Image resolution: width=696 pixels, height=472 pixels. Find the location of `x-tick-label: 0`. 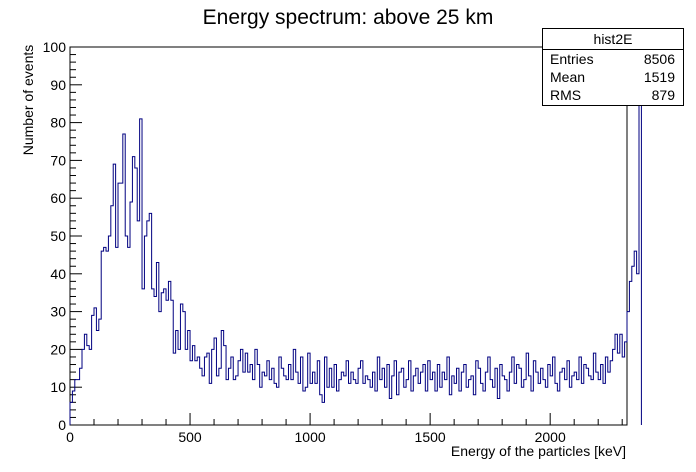

x-tick-label: 0 is located at coordinates (70, 437).